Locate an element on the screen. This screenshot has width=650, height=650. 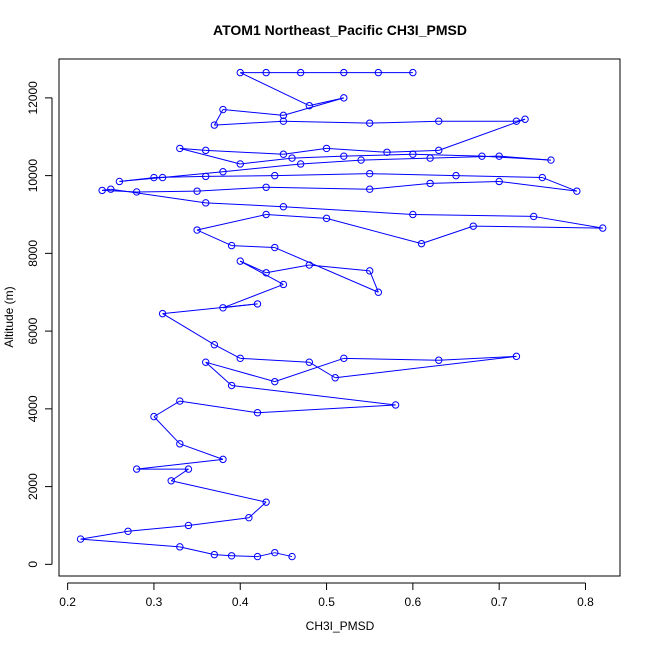
y-axis: 0 2000 4000 6000 8000 10000 12000 is located at coordinates (39, 324).